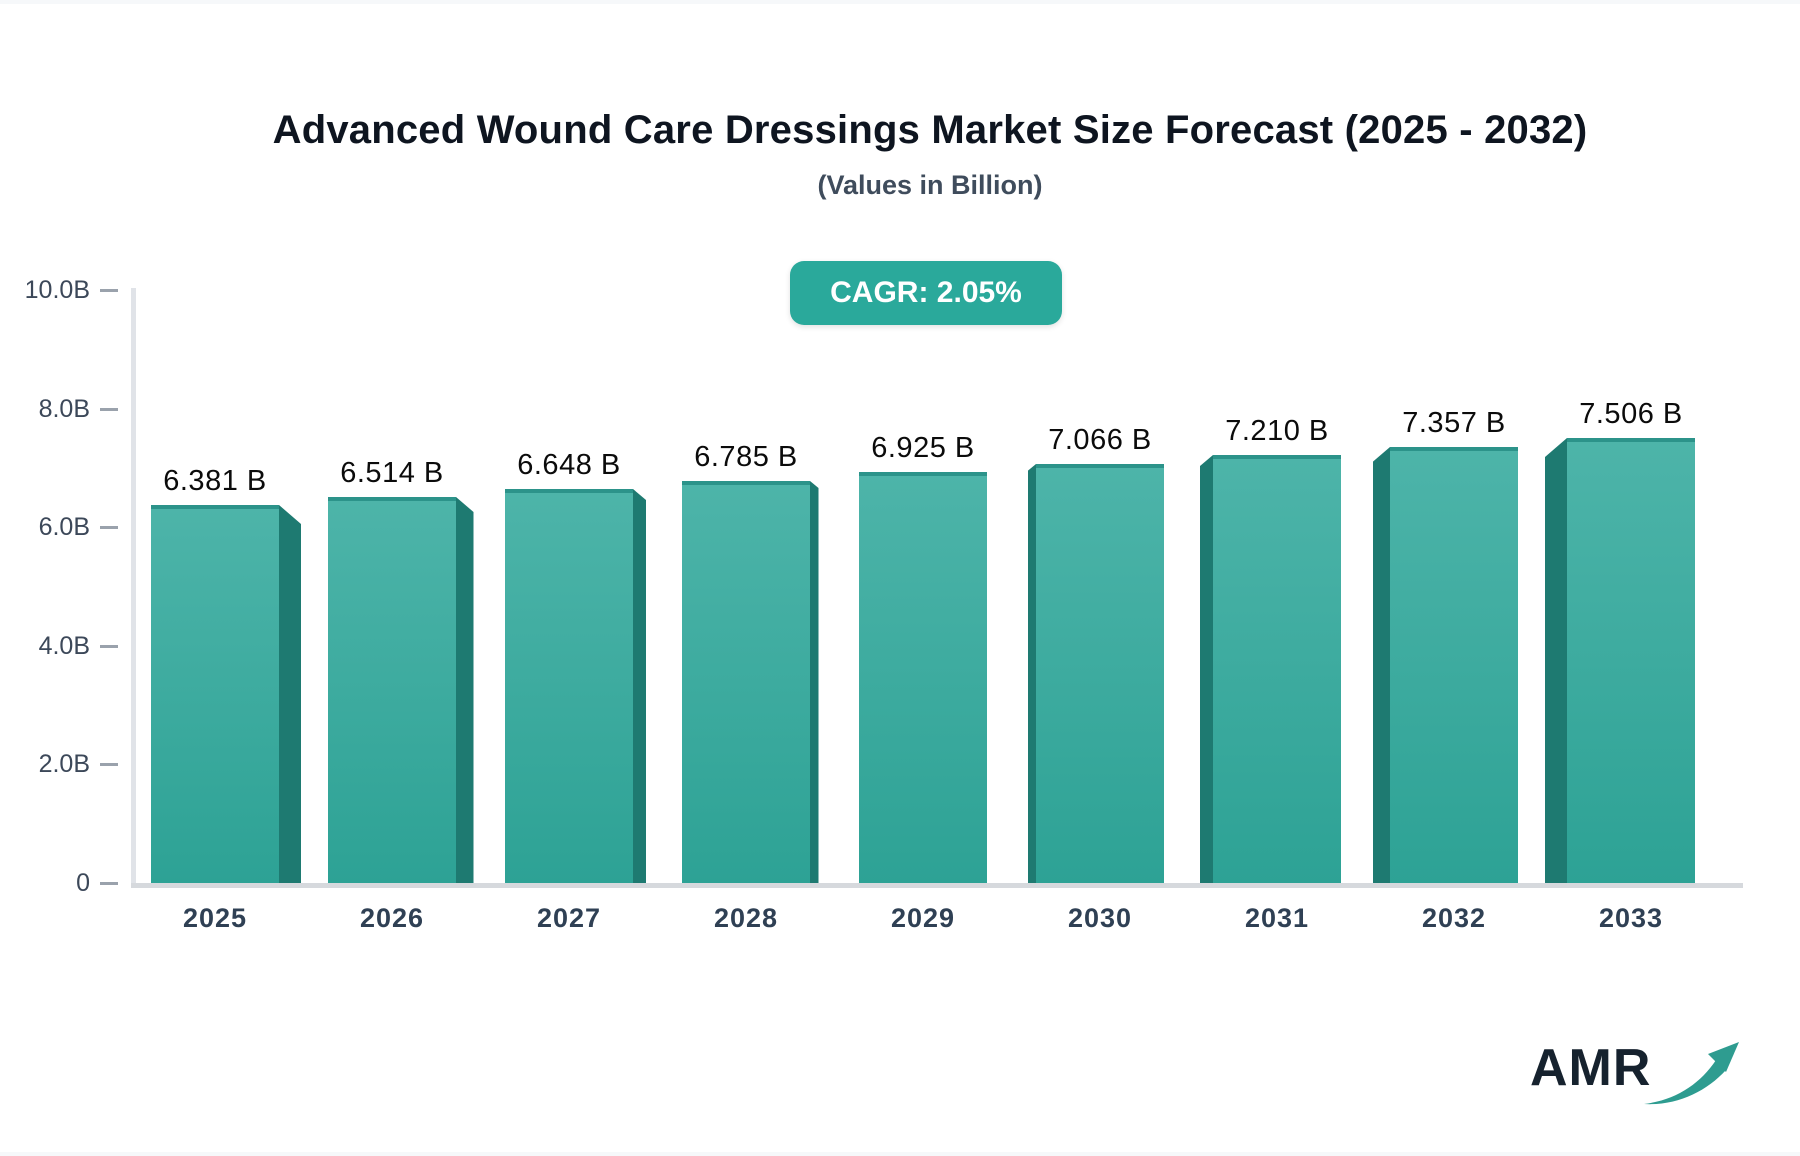 This screenshot has height=1156, width=1800. I want to click on bar-2032, so click(1454, 665).